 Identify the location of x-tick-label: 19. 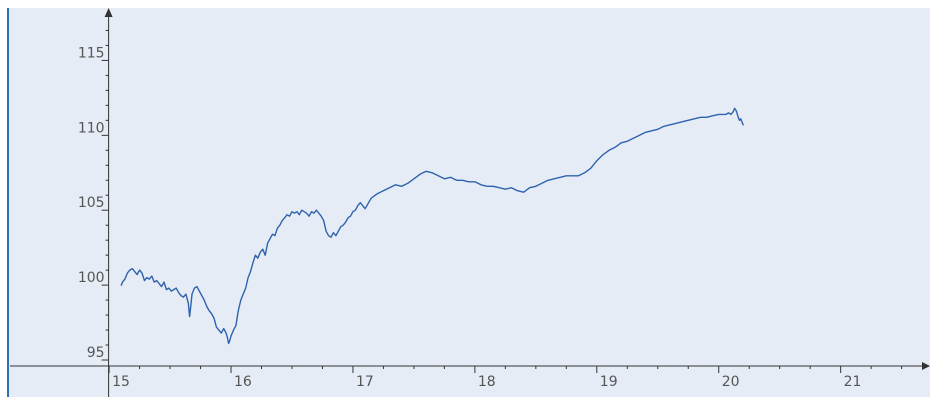
(609, 382).